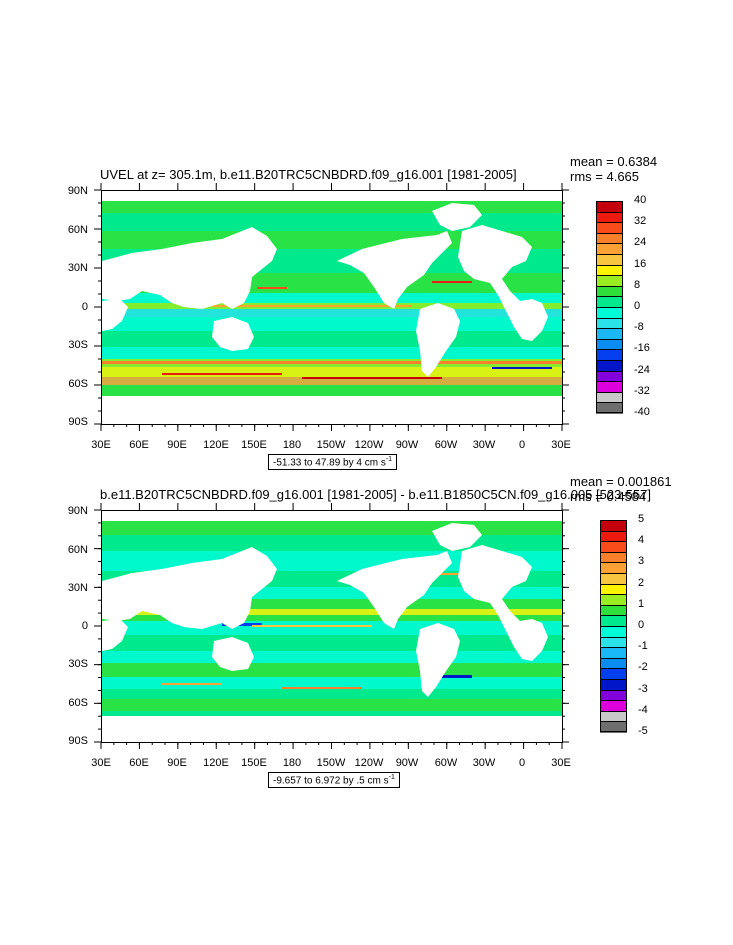 This screenshot has width=733, height=945. What do you see at coordinates (189, 268) in the screenshot?
I see `land-asia` at bounding box center [189, 268].